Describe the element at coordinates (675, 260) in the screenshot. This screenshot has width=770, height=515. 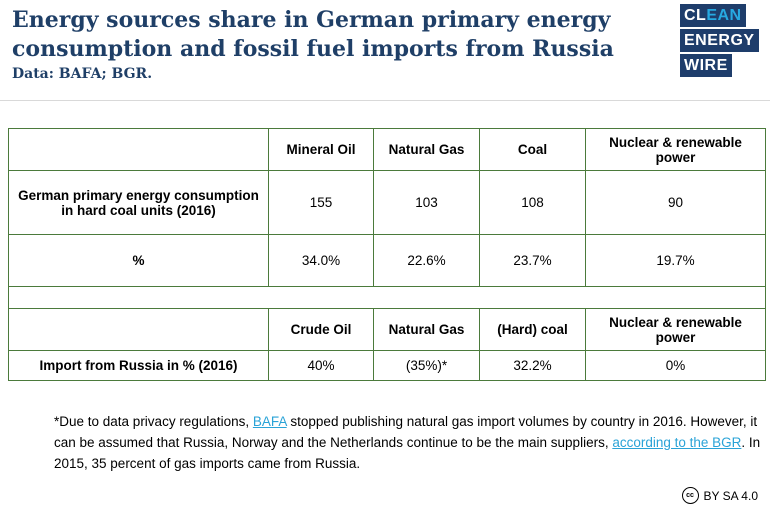
I see `table-cell: 19.7%` at that location.